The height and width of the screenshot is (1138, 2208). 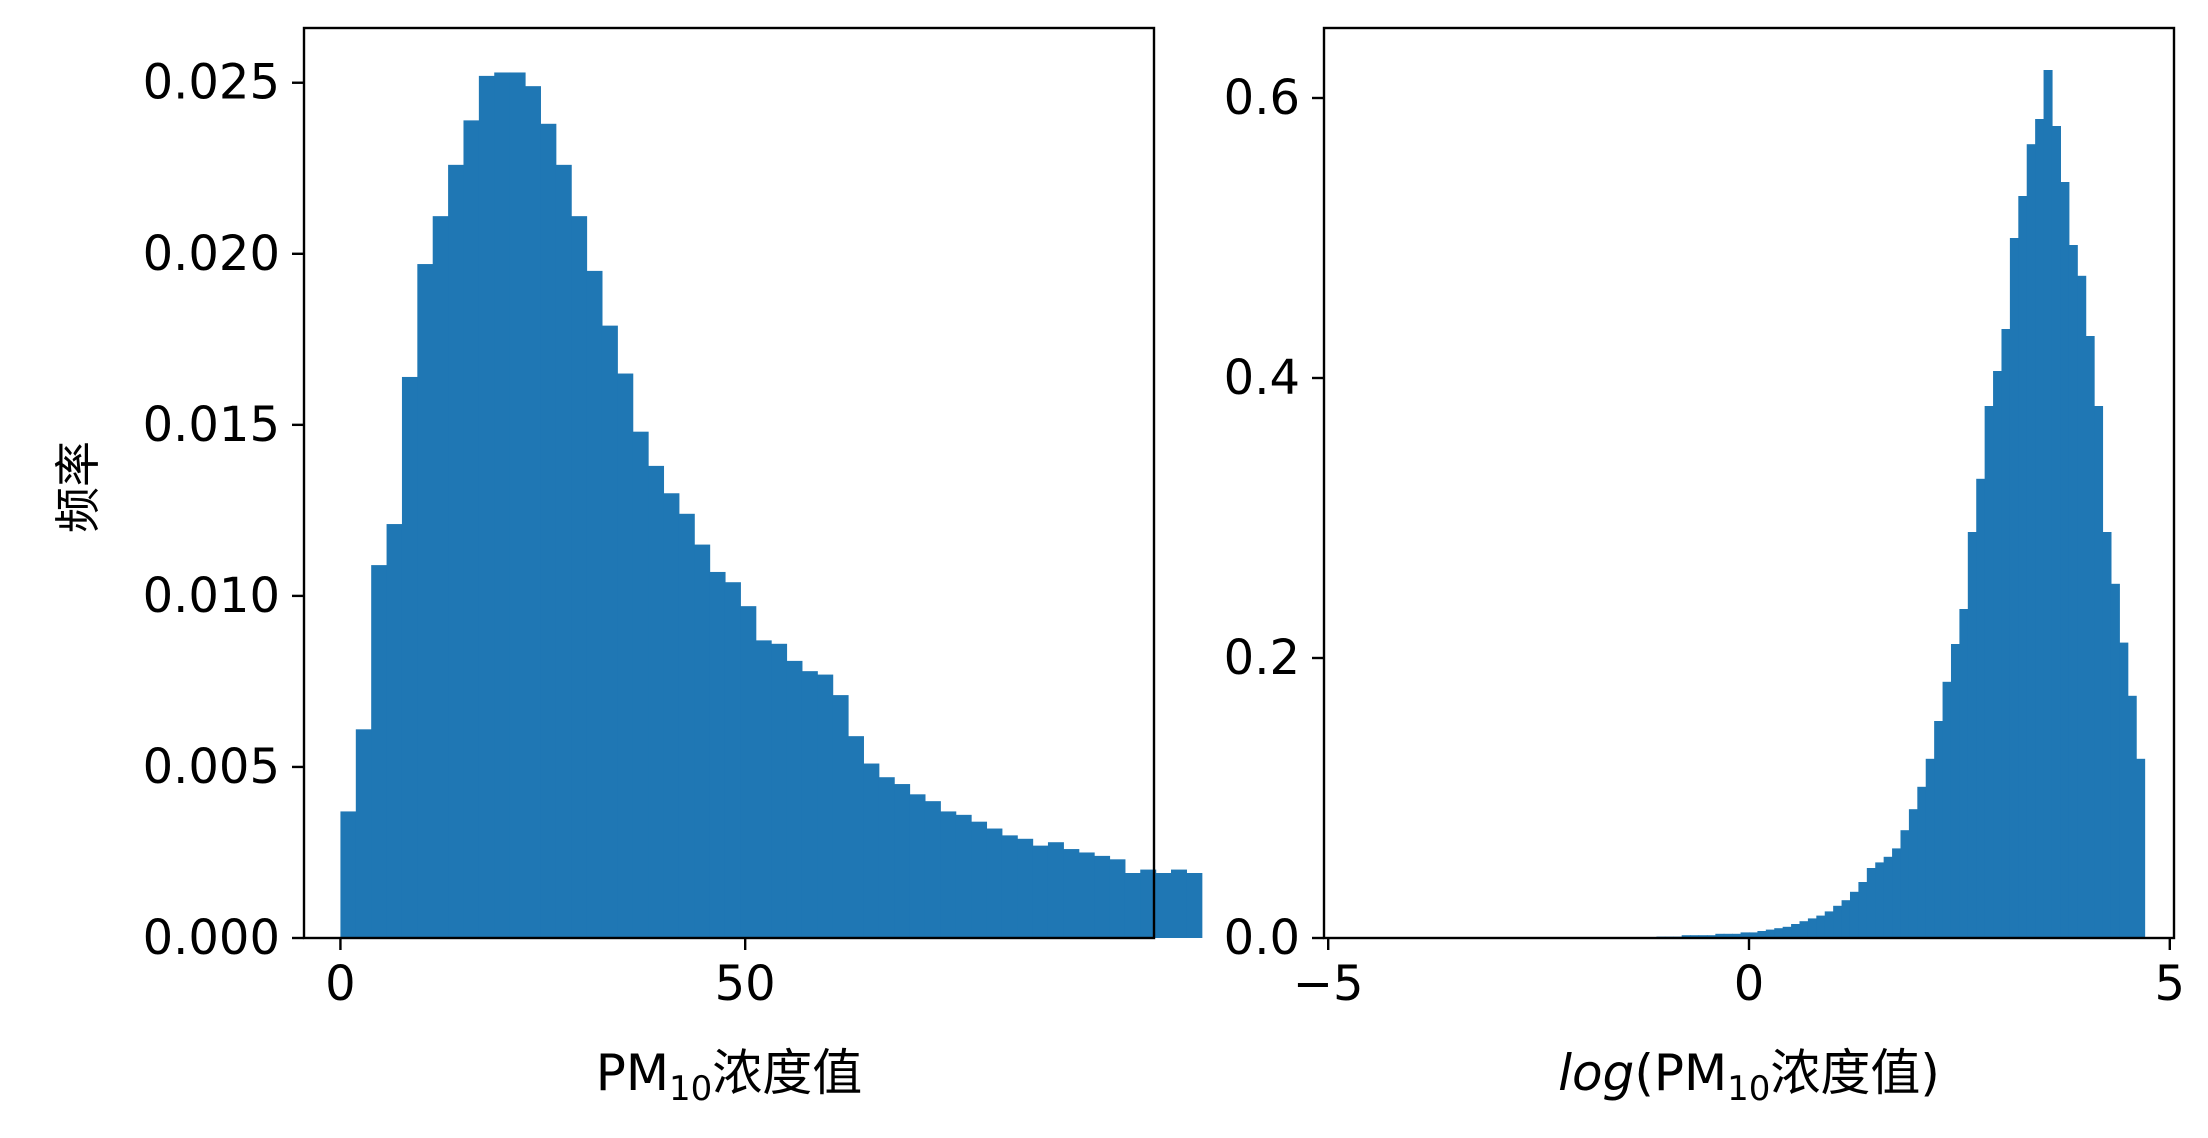 What do you see at coordinates (211, 596) in the screenshot?
I see `left-y-tick-label: 0.010` at bounding box center [211, 596].